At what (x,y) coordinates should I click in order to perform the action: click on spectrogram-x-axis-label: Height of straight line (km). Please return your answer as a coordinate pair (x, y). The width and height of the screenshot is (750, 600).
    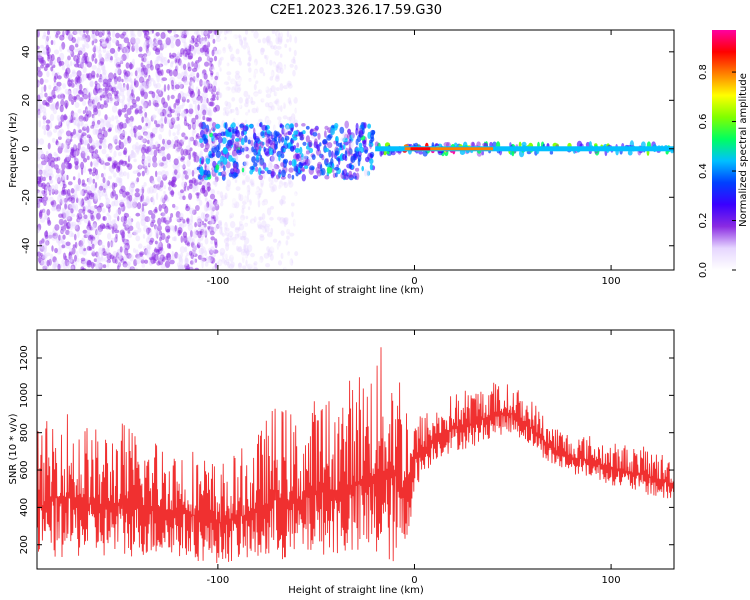
    Looking at the image, I should click on (356, 290).